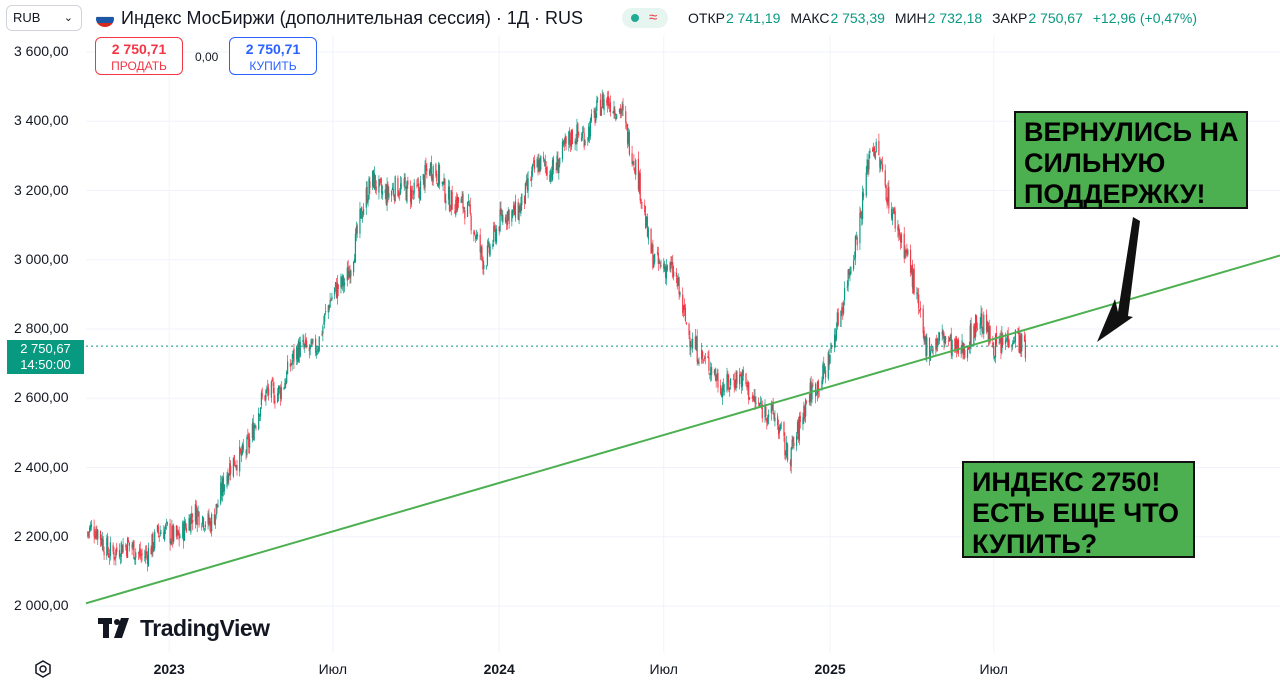 Image resolution: width=1280 pixels, height=685 pixels. What do you see at coordinates (1131, 160) in the screenshot?
I see `annotation-support: ВЕРНУЛИСЬ НА СИЛЬНУЮ ПОДДЕРЖКУ!` at bounding box center [1131, 160].